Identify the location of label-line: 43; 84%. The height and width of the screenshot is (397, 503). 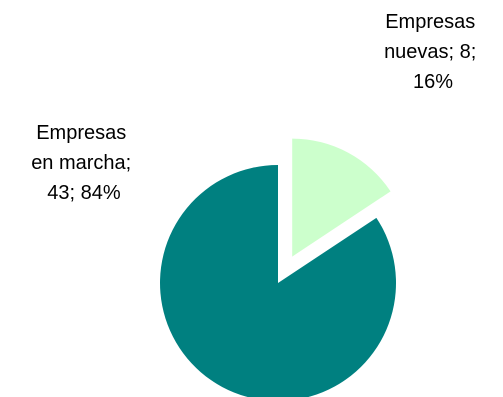
(84, 193).